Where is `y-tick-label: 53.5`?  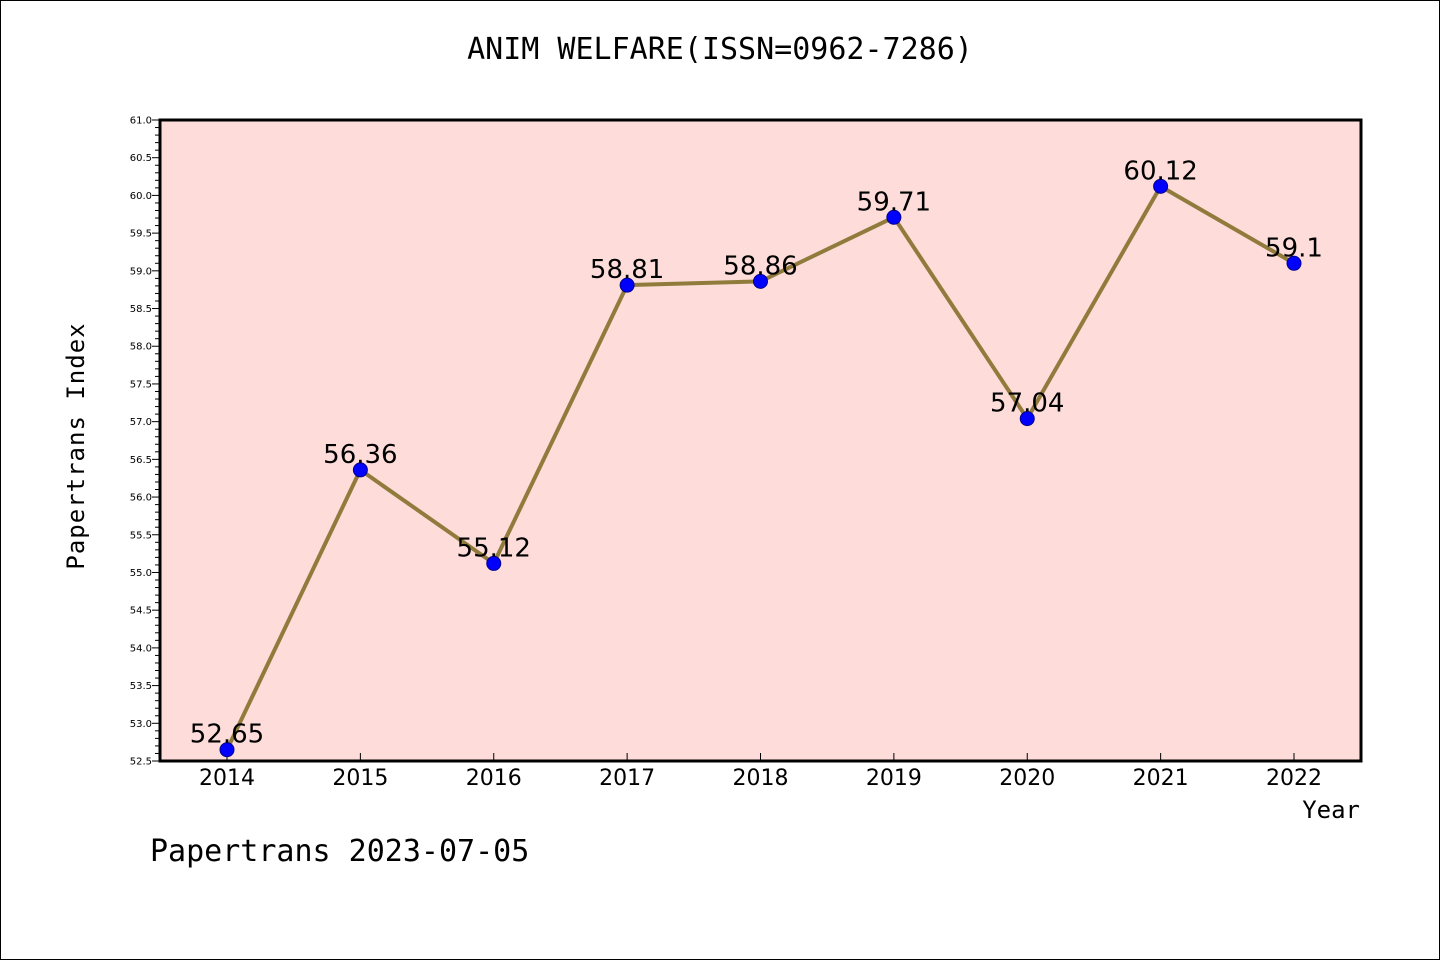
y-tick-label: 53.5 is located at coordinates (141, 686).